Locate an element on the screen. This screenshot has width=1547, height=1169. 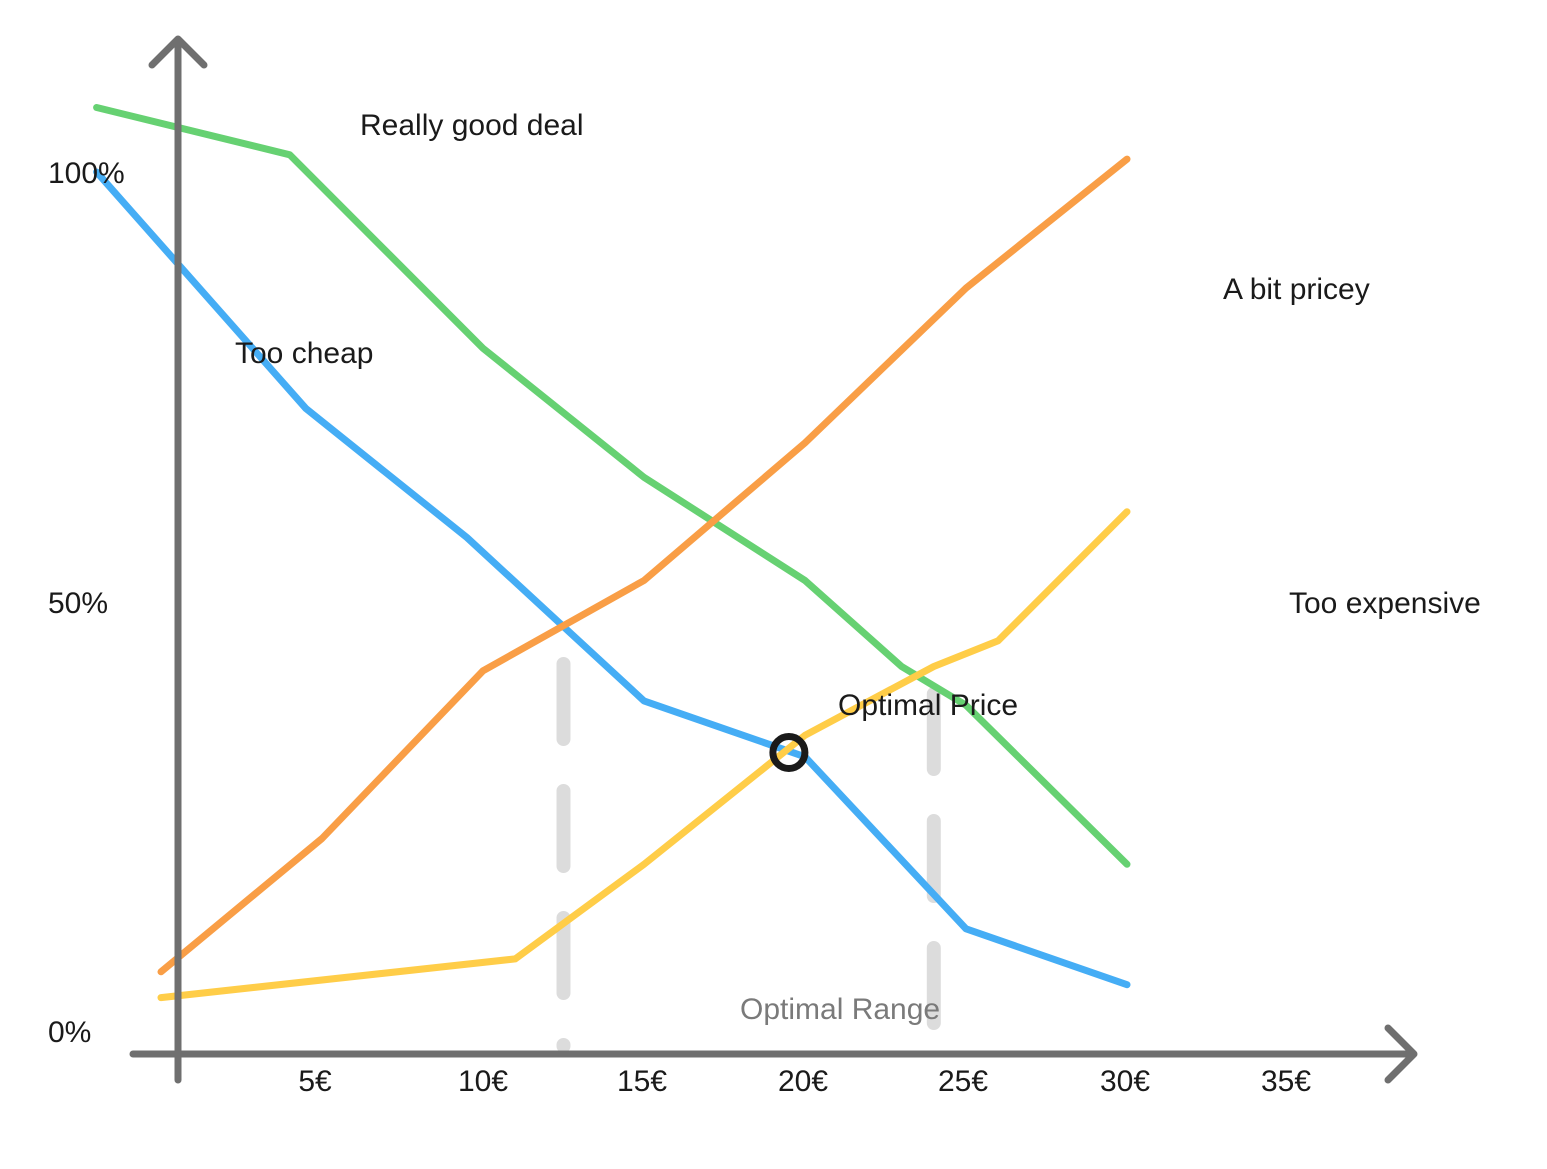
y-tick-labels: 0% 50% 100% is located at coordinates (86, 603).